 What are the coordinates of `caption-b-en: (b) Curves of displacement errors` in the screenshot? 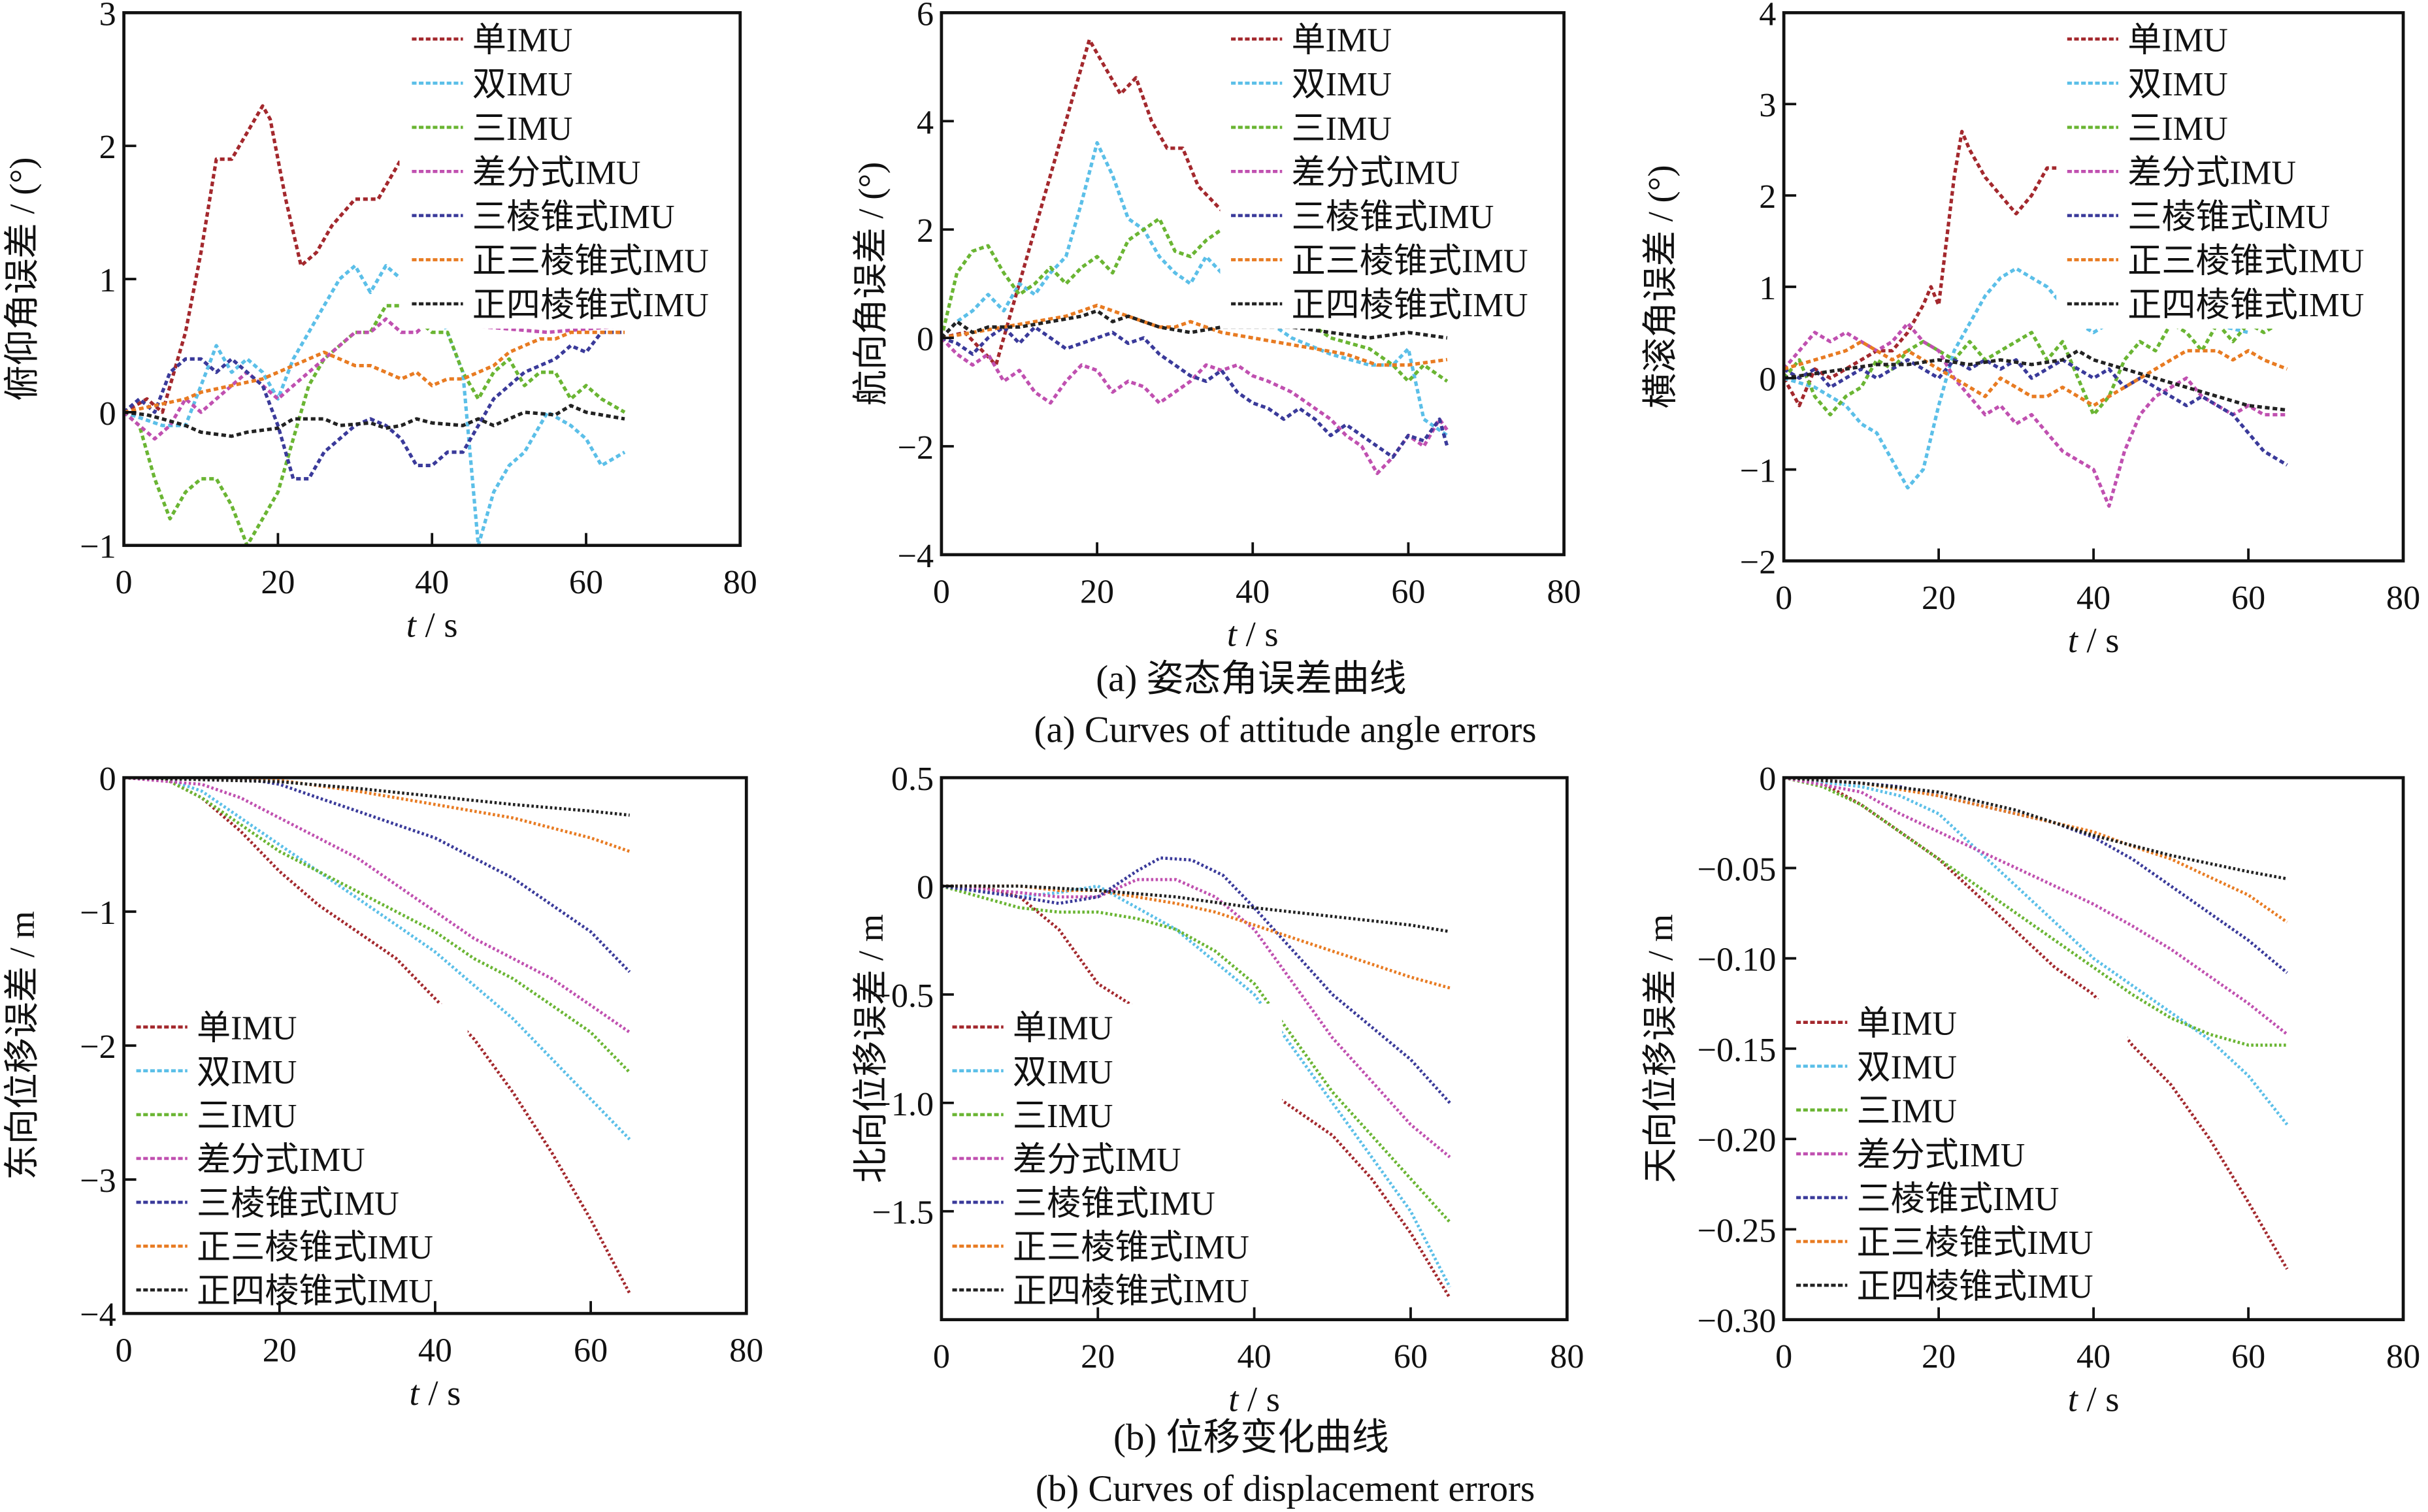 It's located at (1285, 1488).